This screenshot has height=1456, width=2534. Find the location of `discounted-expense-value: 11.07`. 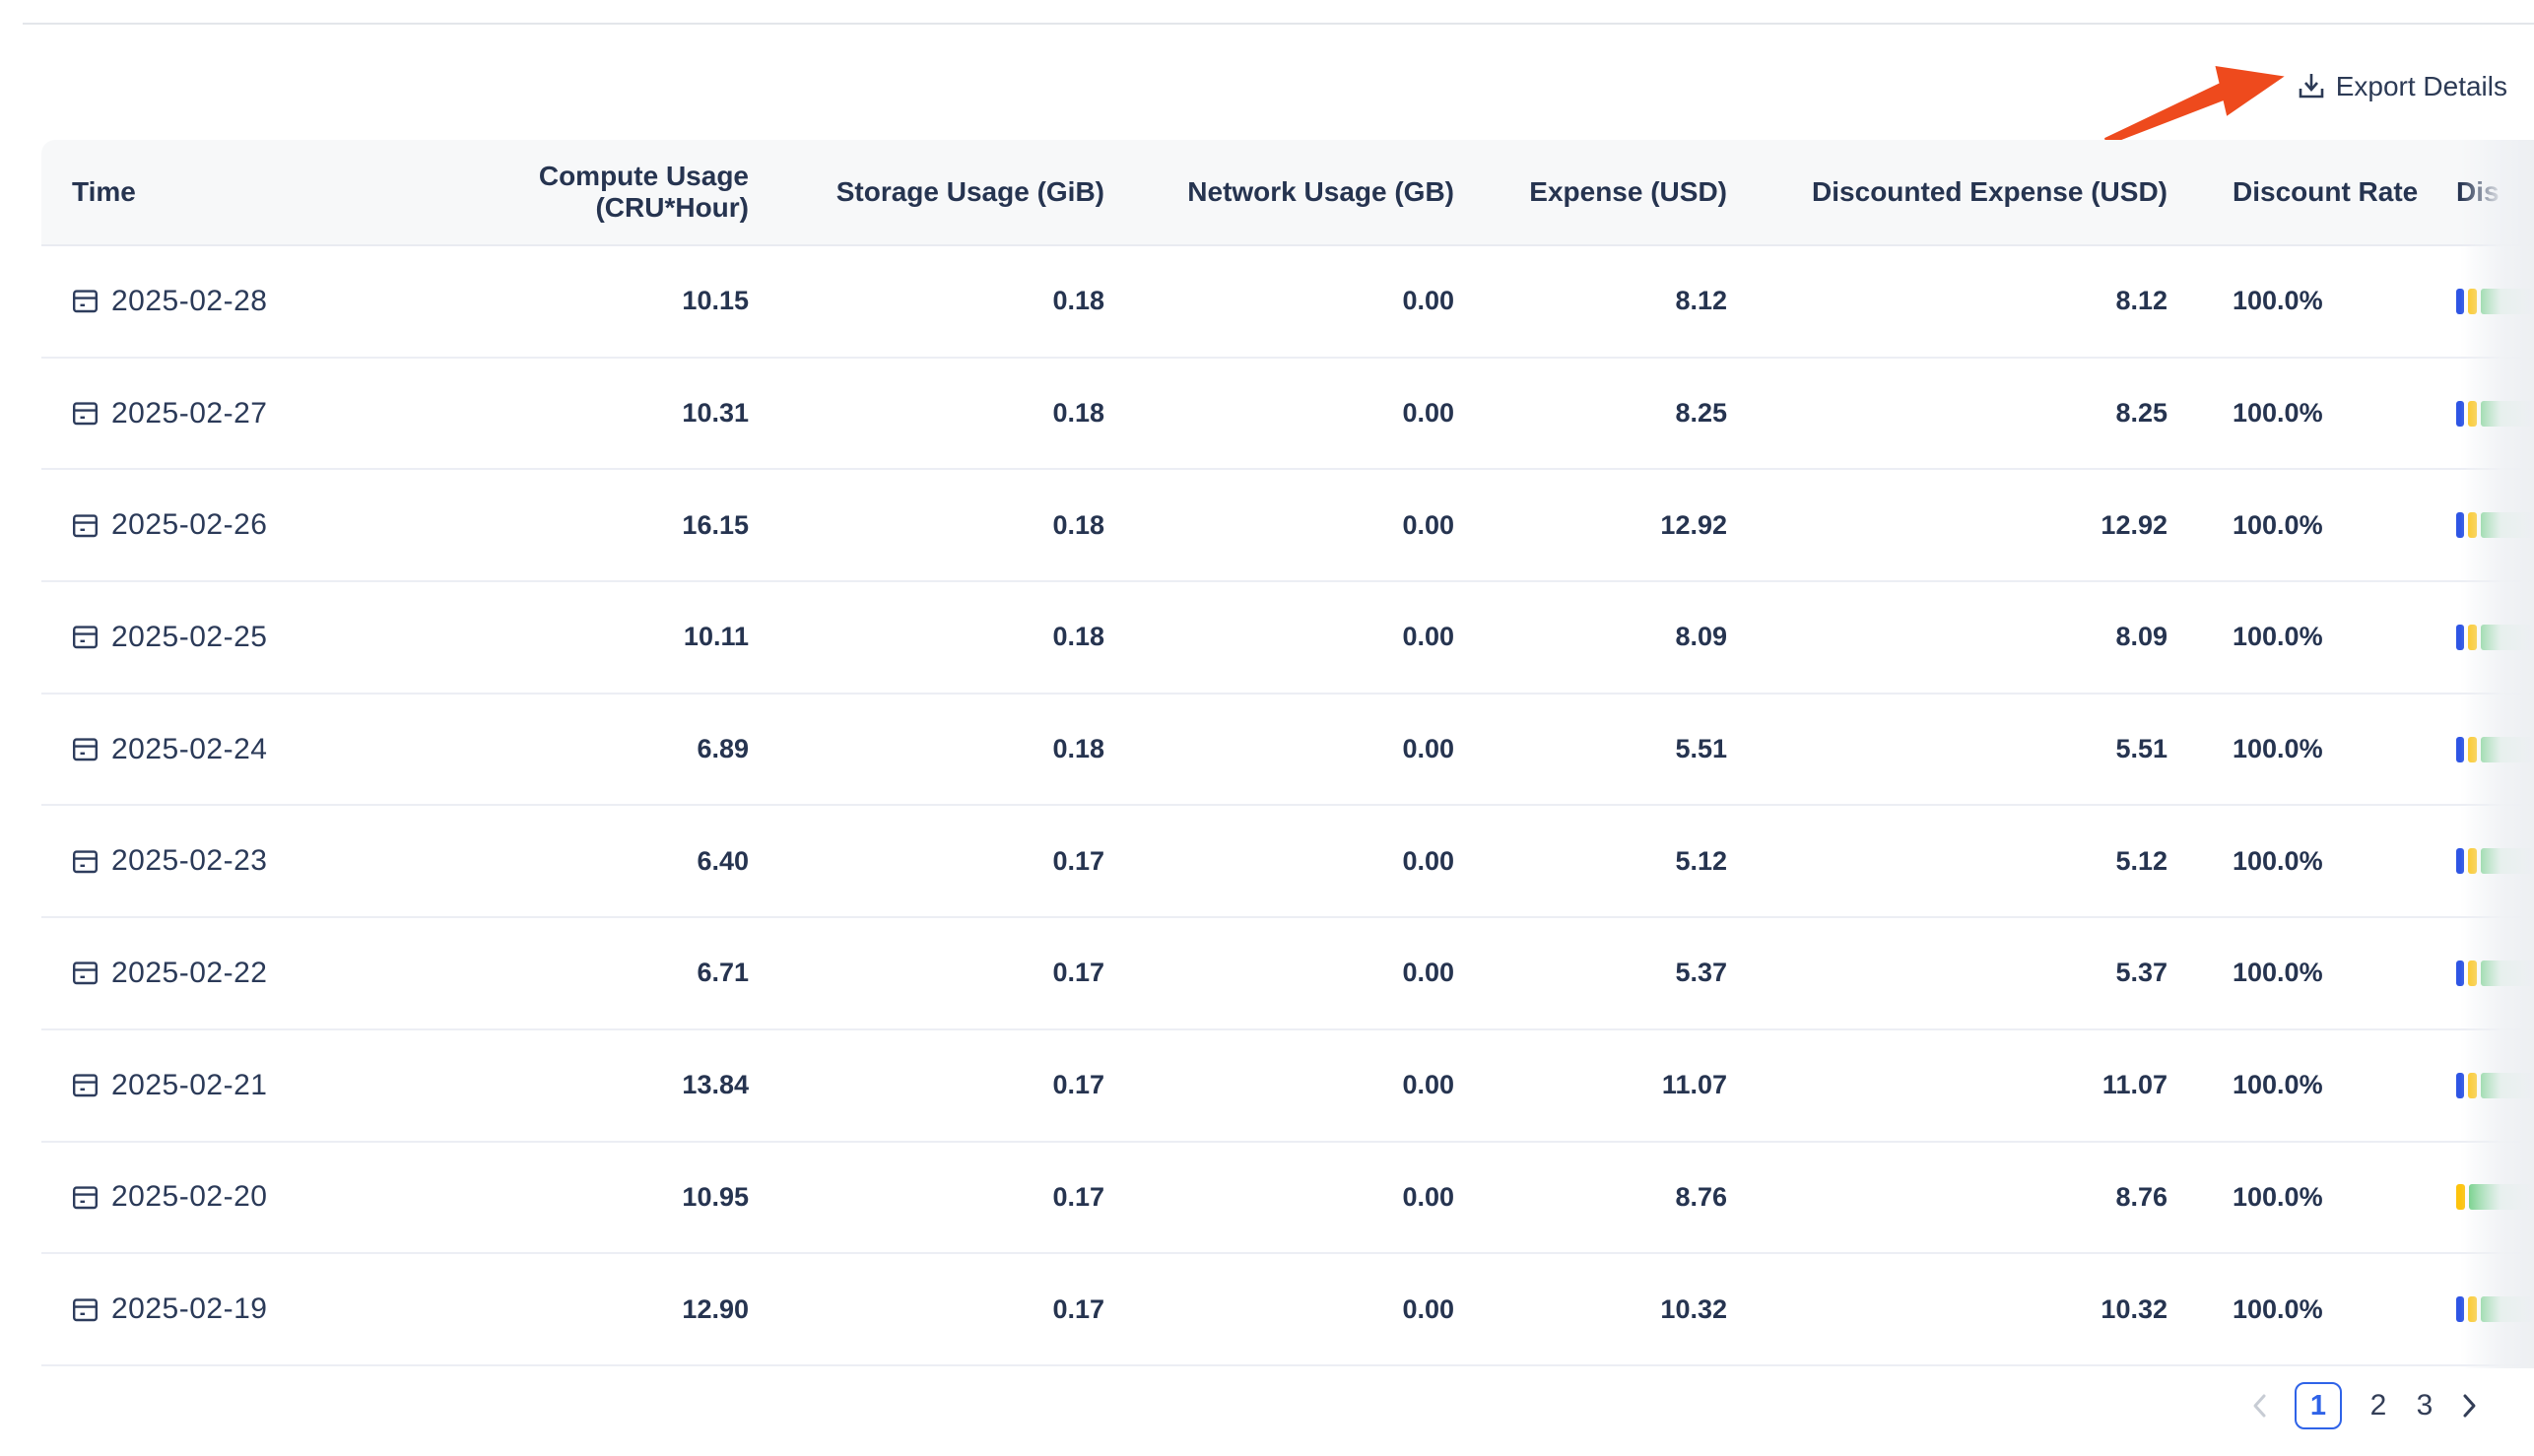

discounted-expense-value: 11.07 is located at coordinates (2134, 1085).